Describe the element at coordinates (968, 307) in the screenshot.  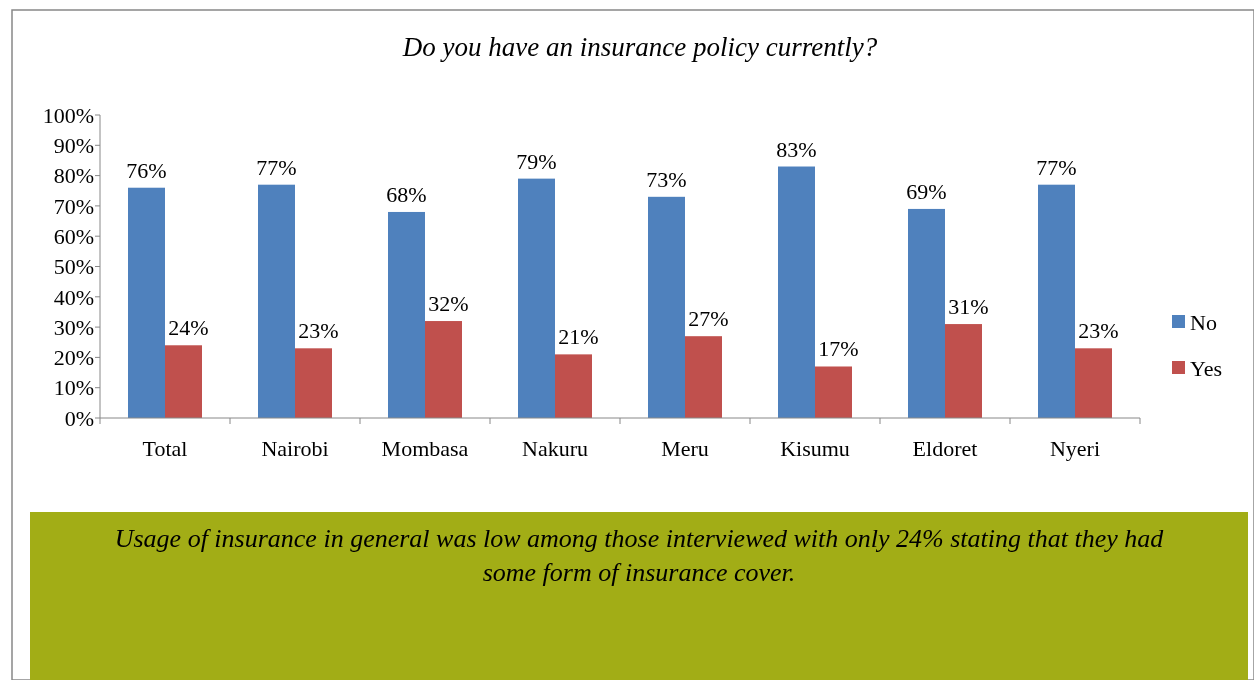
I see `data-label: 31%` at that location.